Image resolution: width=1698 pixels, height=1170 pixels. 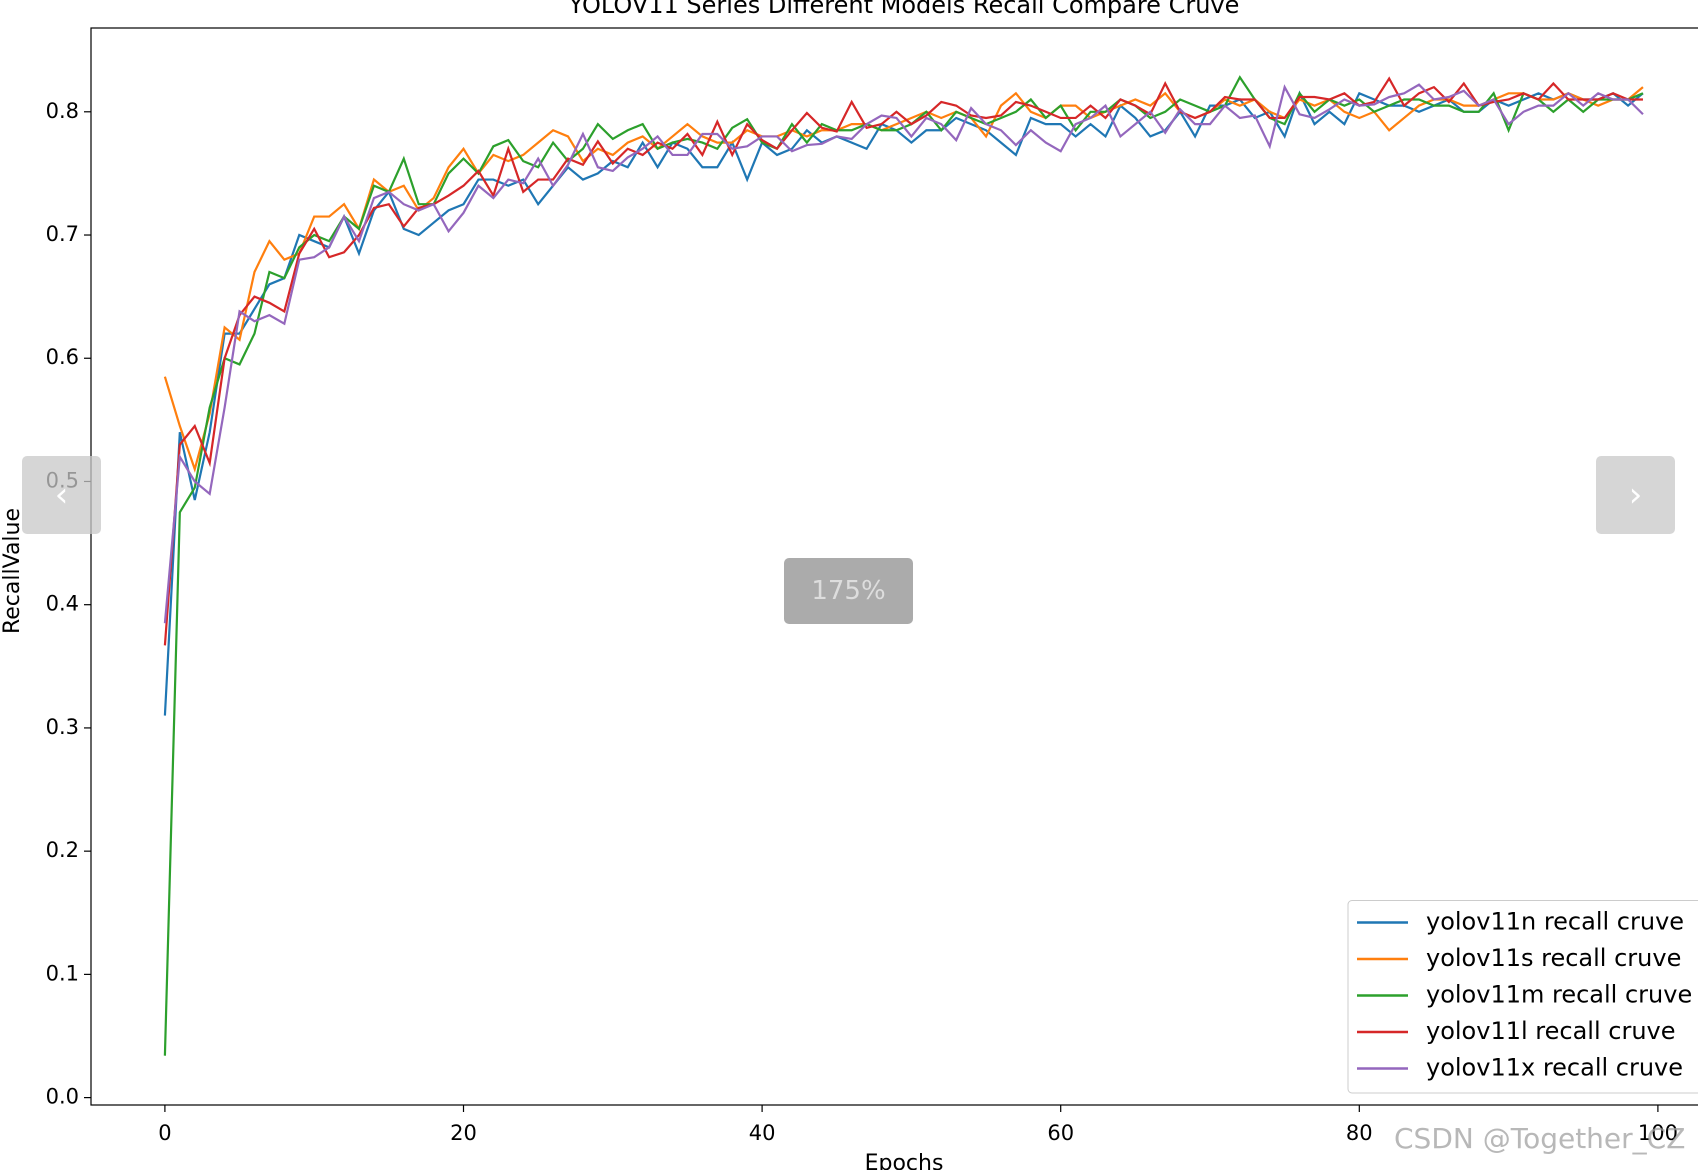 I want to click on x-tick-label: 80, so click(x=1359, y=1133).